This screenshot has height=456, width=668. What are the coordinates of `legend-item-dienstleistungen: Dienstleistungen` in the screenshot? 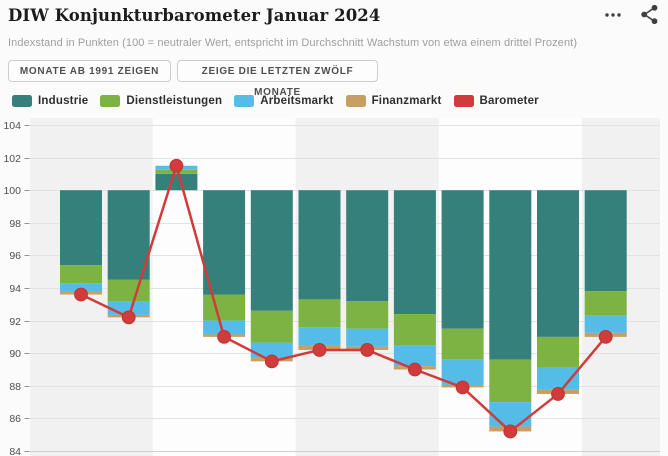 It's located at (161, 101).